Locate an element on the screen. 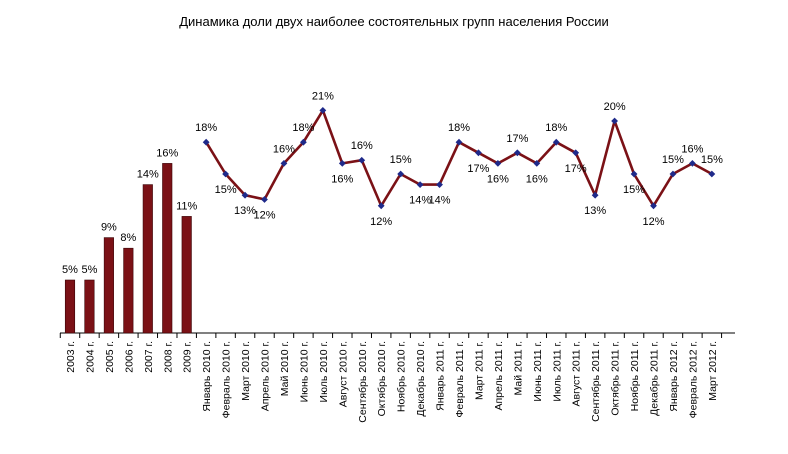 The image size is (788, 454). x-tick-label: Август 2011 г. is located at coordinates (577, 373).